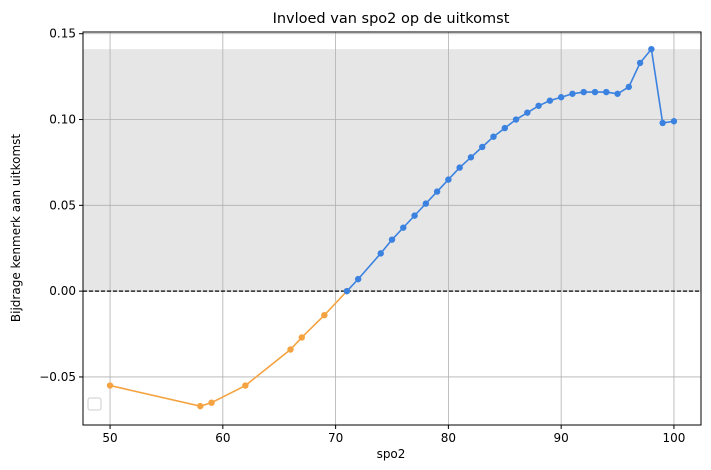  What do you see at coordinates (561, 438) in the screenshot?
I see `x-tick-label: 90` at bounding box center [561, 438].